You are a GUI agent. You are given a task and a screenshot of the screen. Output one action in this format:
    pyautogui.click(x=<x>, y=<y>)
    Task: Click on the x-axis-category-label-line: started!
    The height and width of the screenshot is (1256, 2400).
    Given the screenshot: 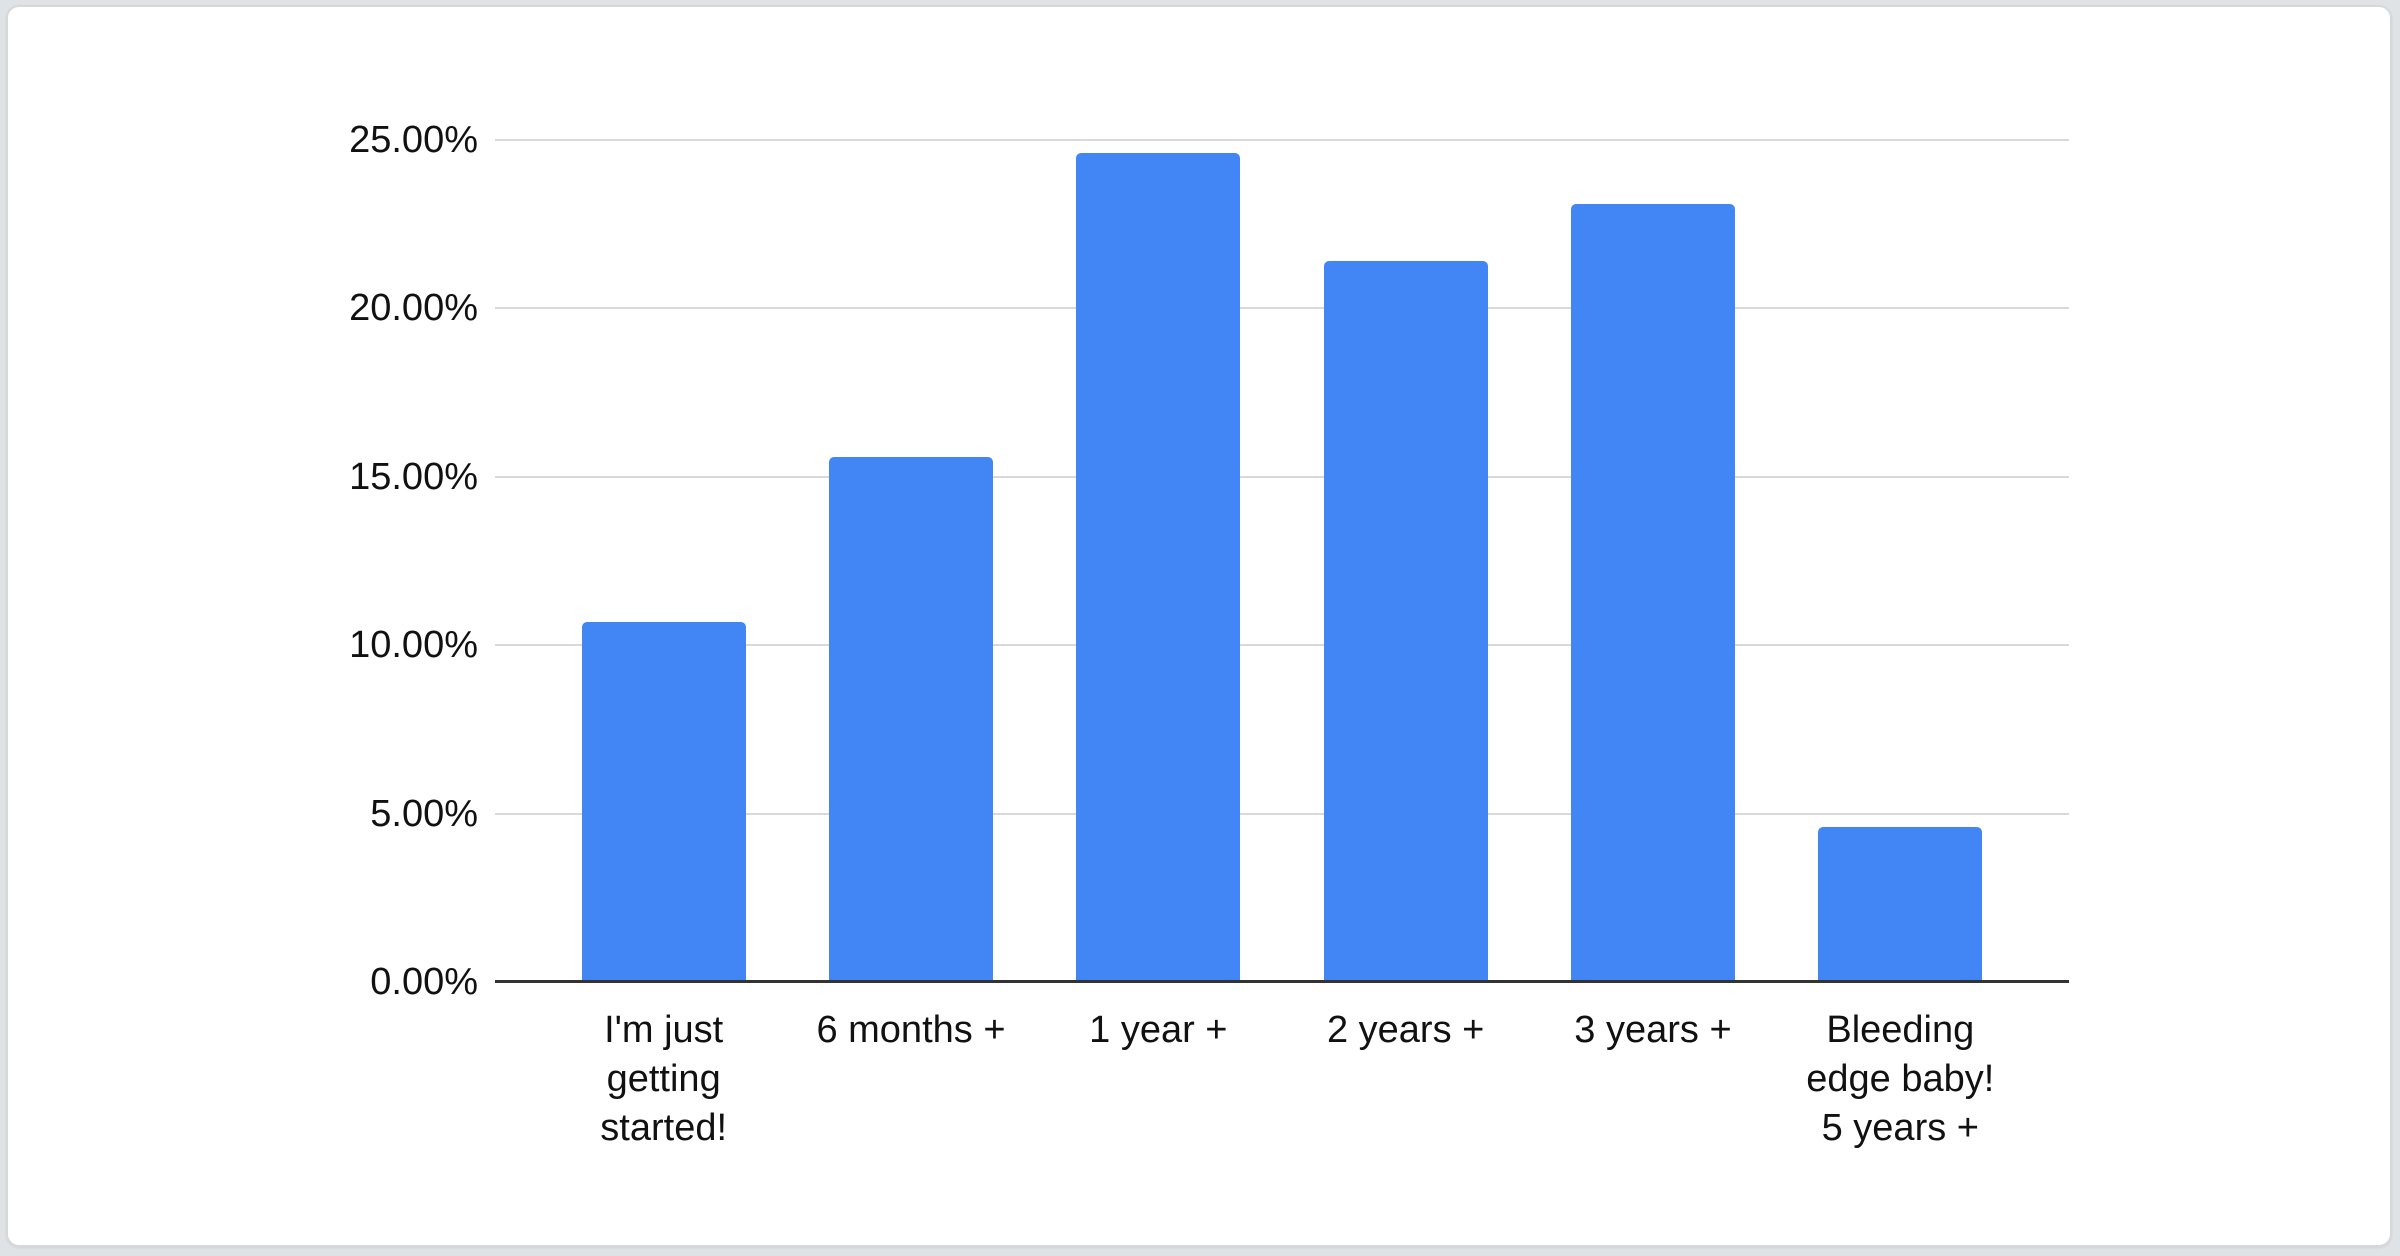 What is the action you would take?
    pyautogui.click(x=664, y=1128)
    